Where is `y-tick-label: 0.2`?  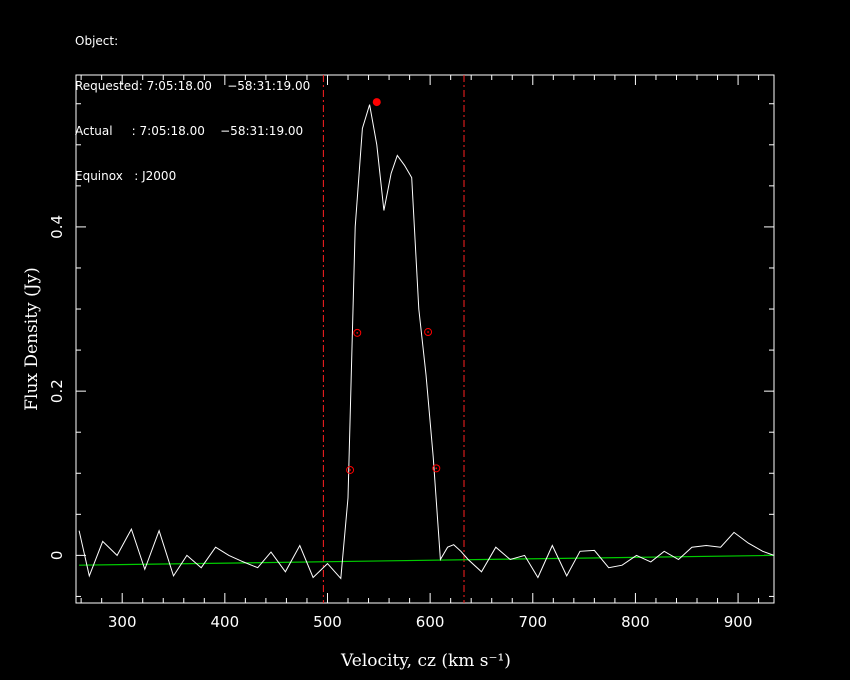 y-tick-label: 0.2 is located at coordinates (57, 391).